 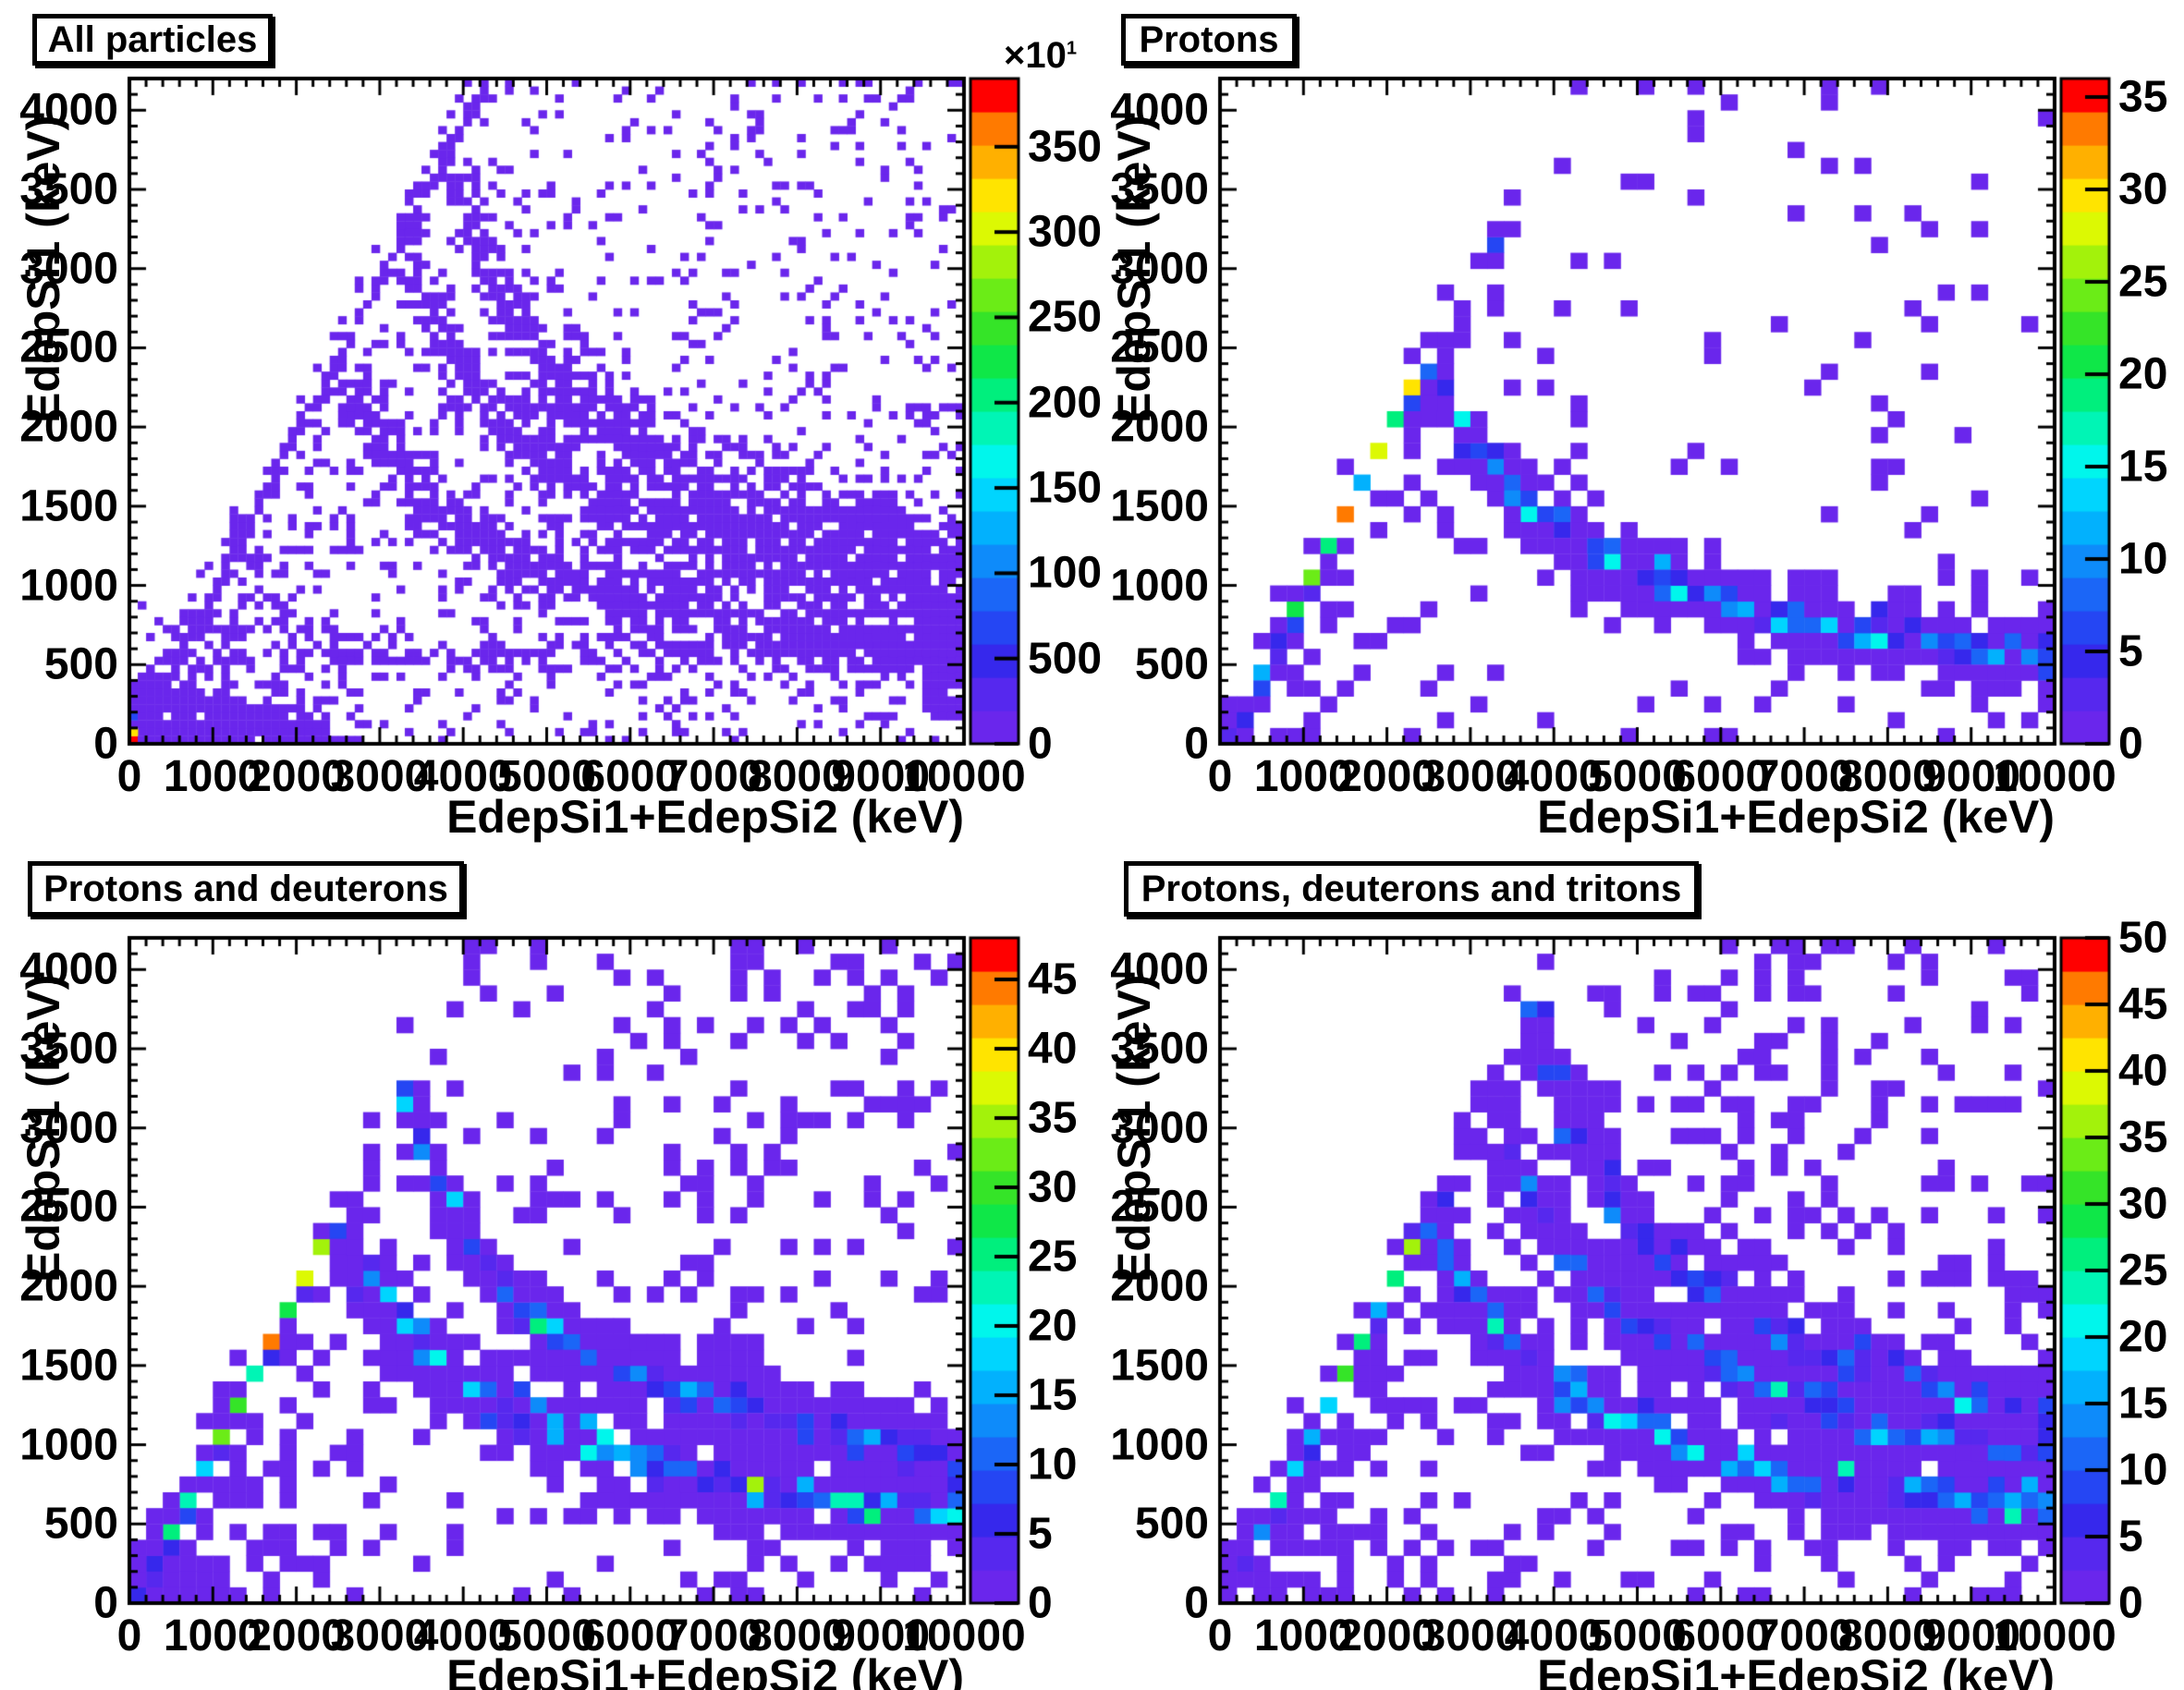 I want to click on colorbar-tick-label: 350, so click(x=1065, y=147).